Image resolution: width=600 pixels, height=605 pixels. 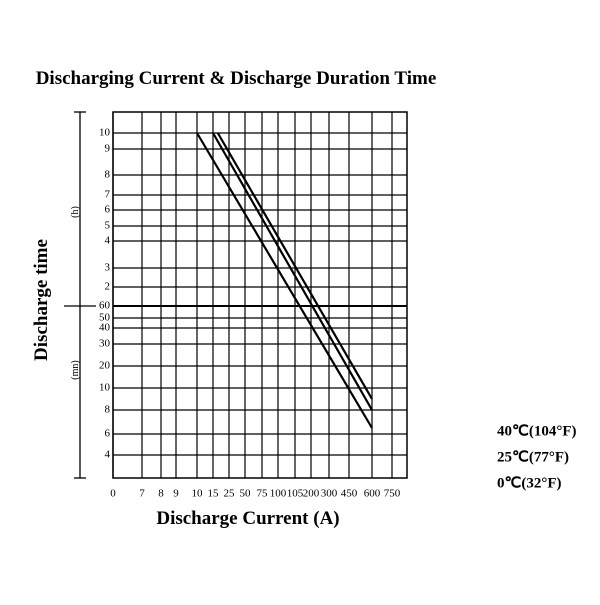 What do you see at coordinates (161, 494) in the screenshot?
I see `x-tick-label: 8` at bounding box center [161, 494].